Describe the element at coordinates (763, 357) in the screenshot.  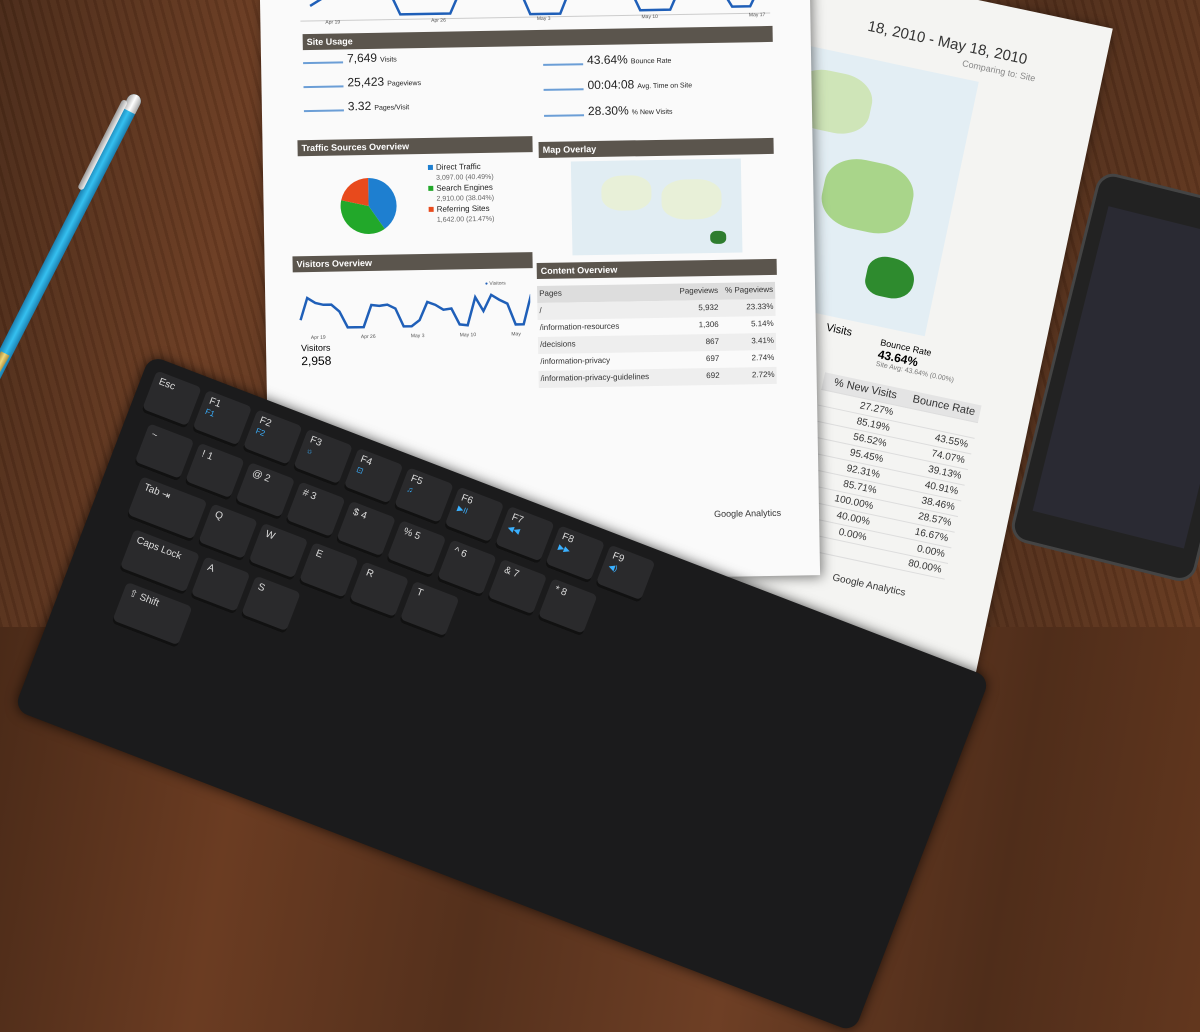
I see `cell: 2.74%` at that location.